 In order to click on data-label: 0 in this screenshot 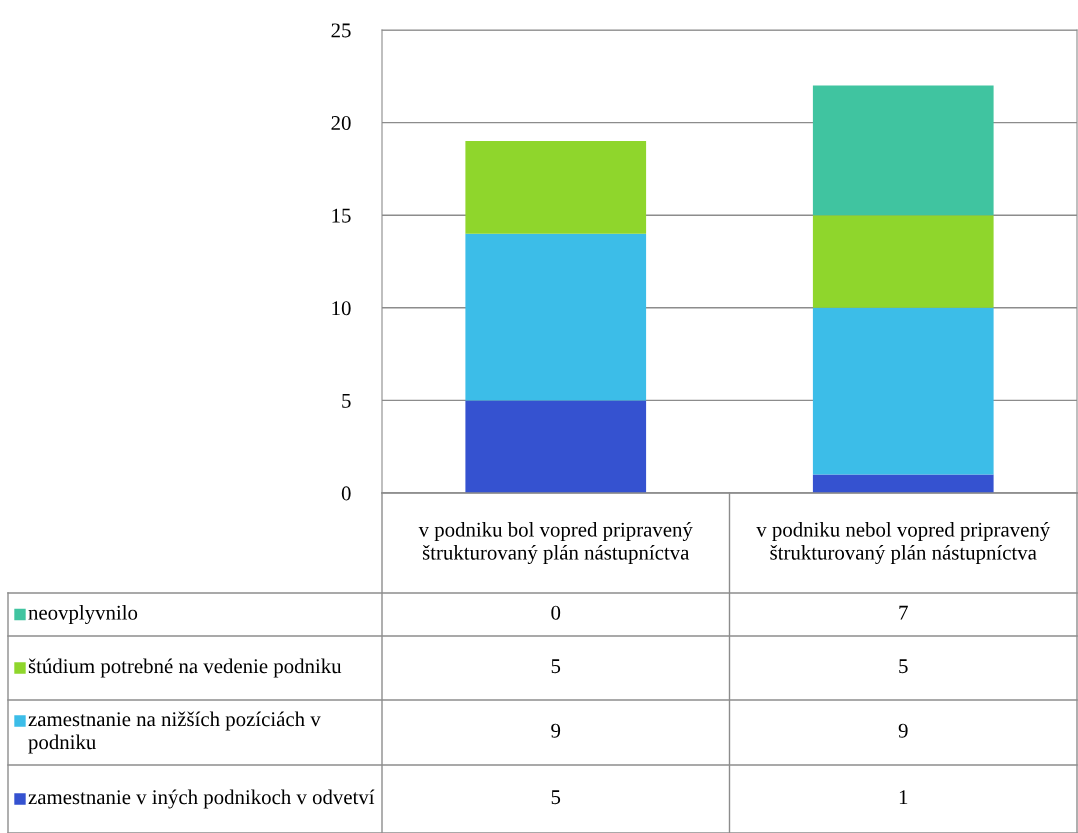, I will do `click(556, 612)`.